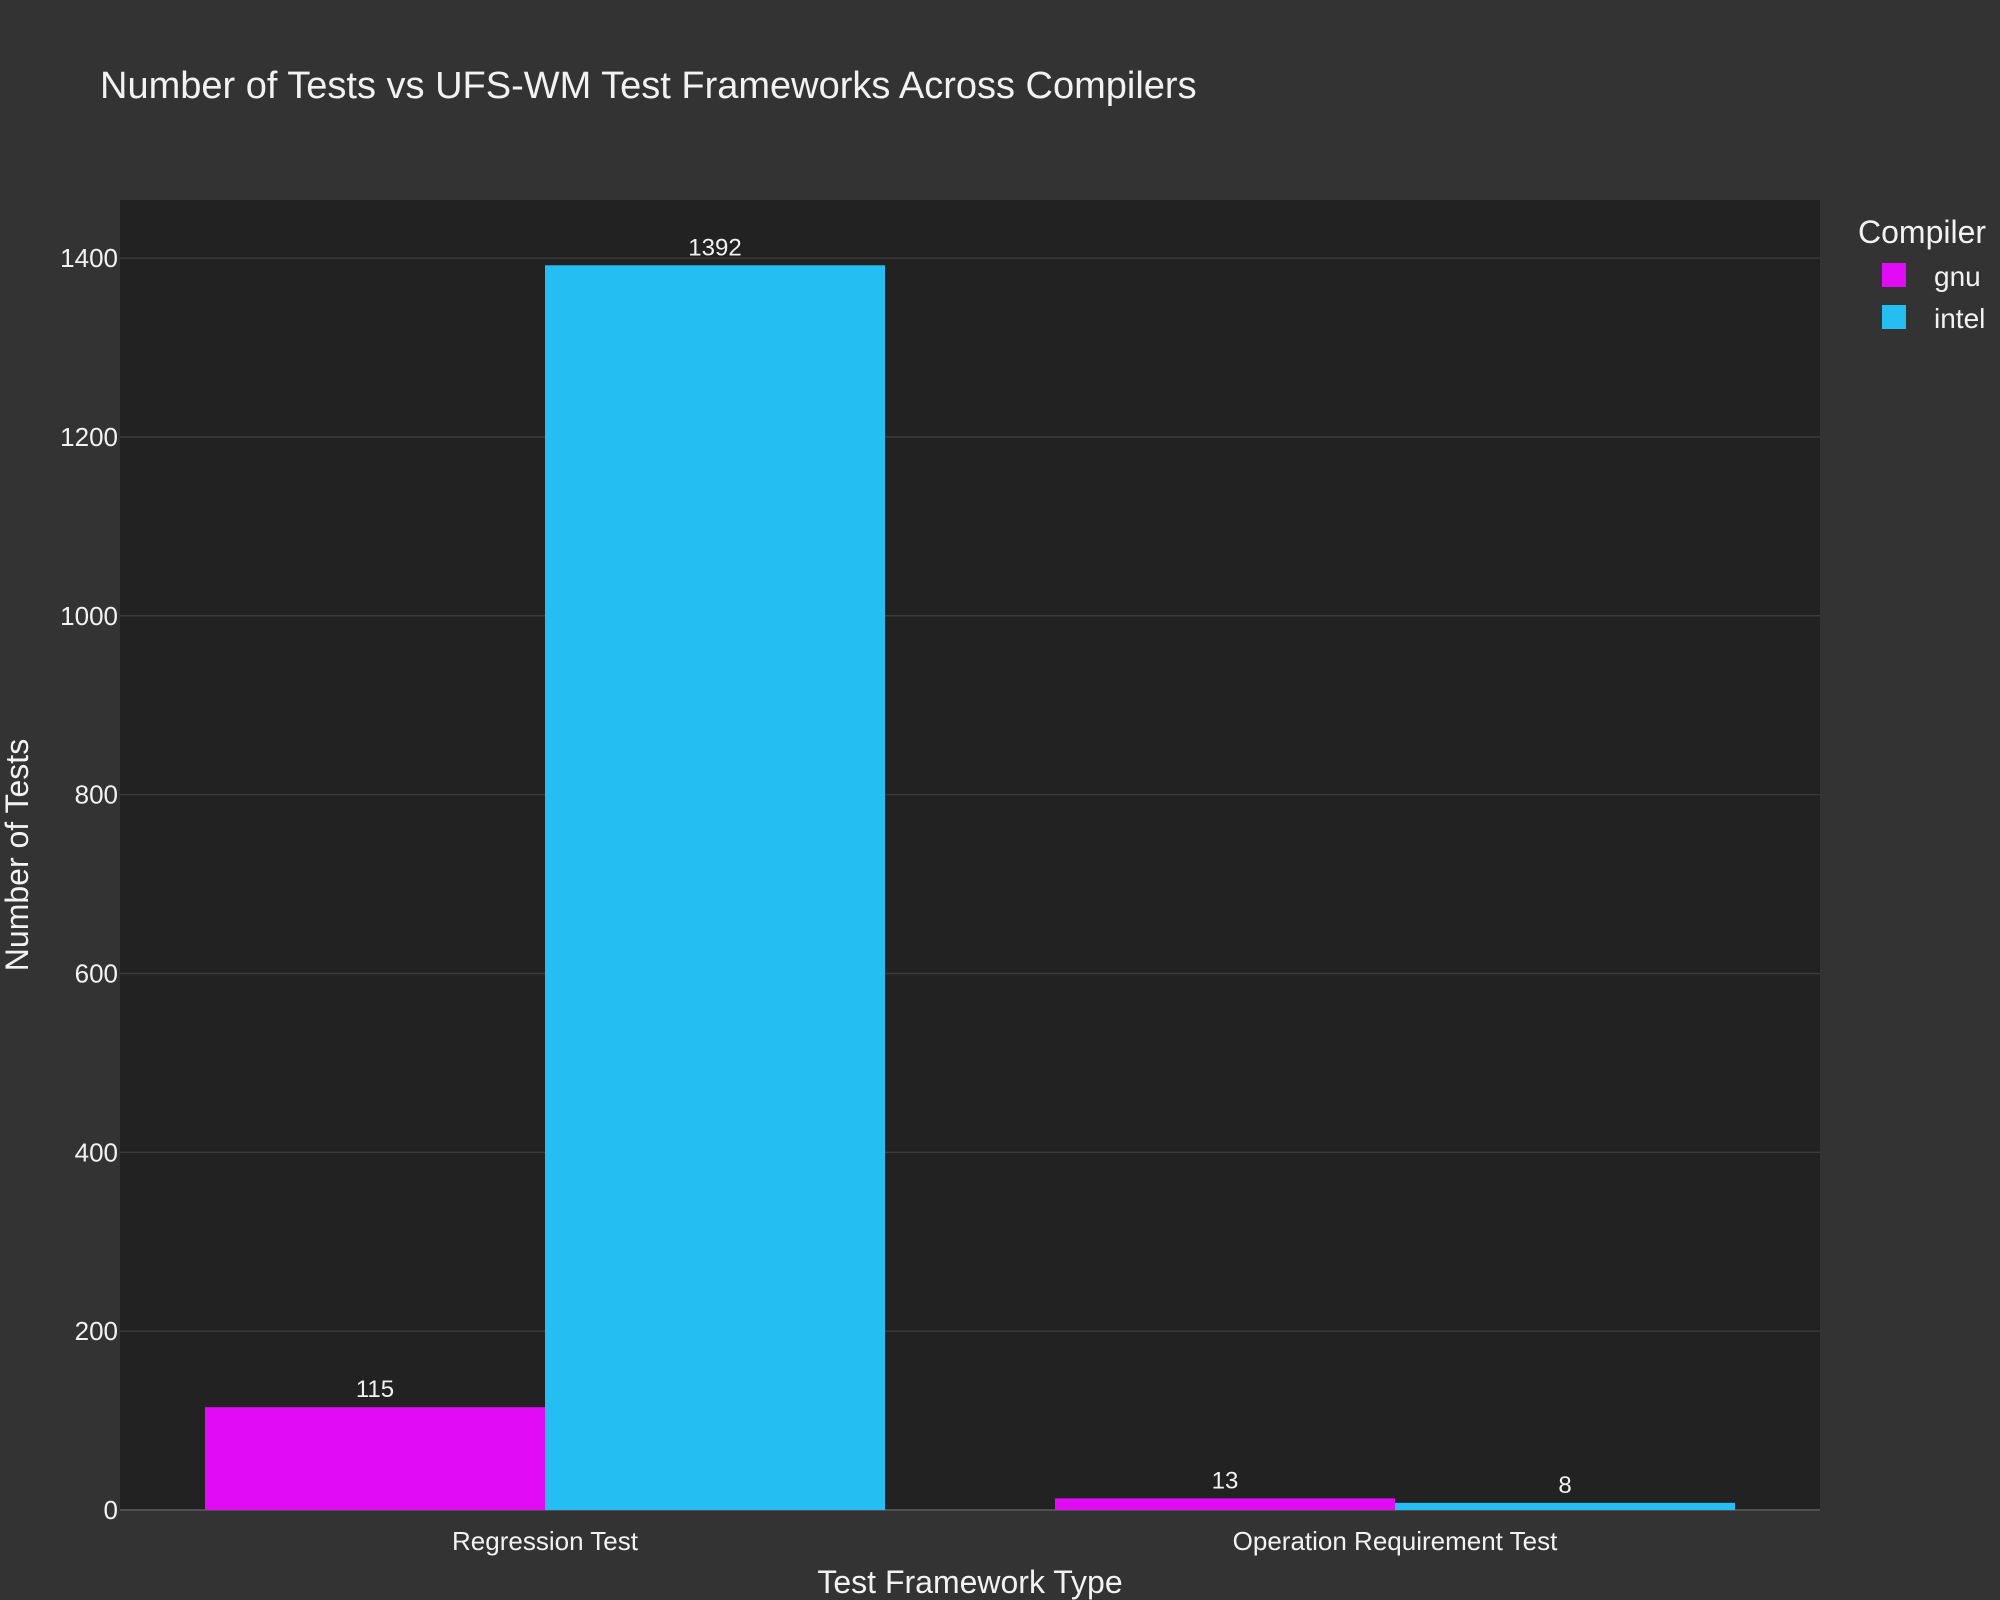 The width and height of the screenshot is (2000, 1600). Describe the element at coordinates (89, 616) in the screenshot. I see `y-tick-label: 1000` at that location.